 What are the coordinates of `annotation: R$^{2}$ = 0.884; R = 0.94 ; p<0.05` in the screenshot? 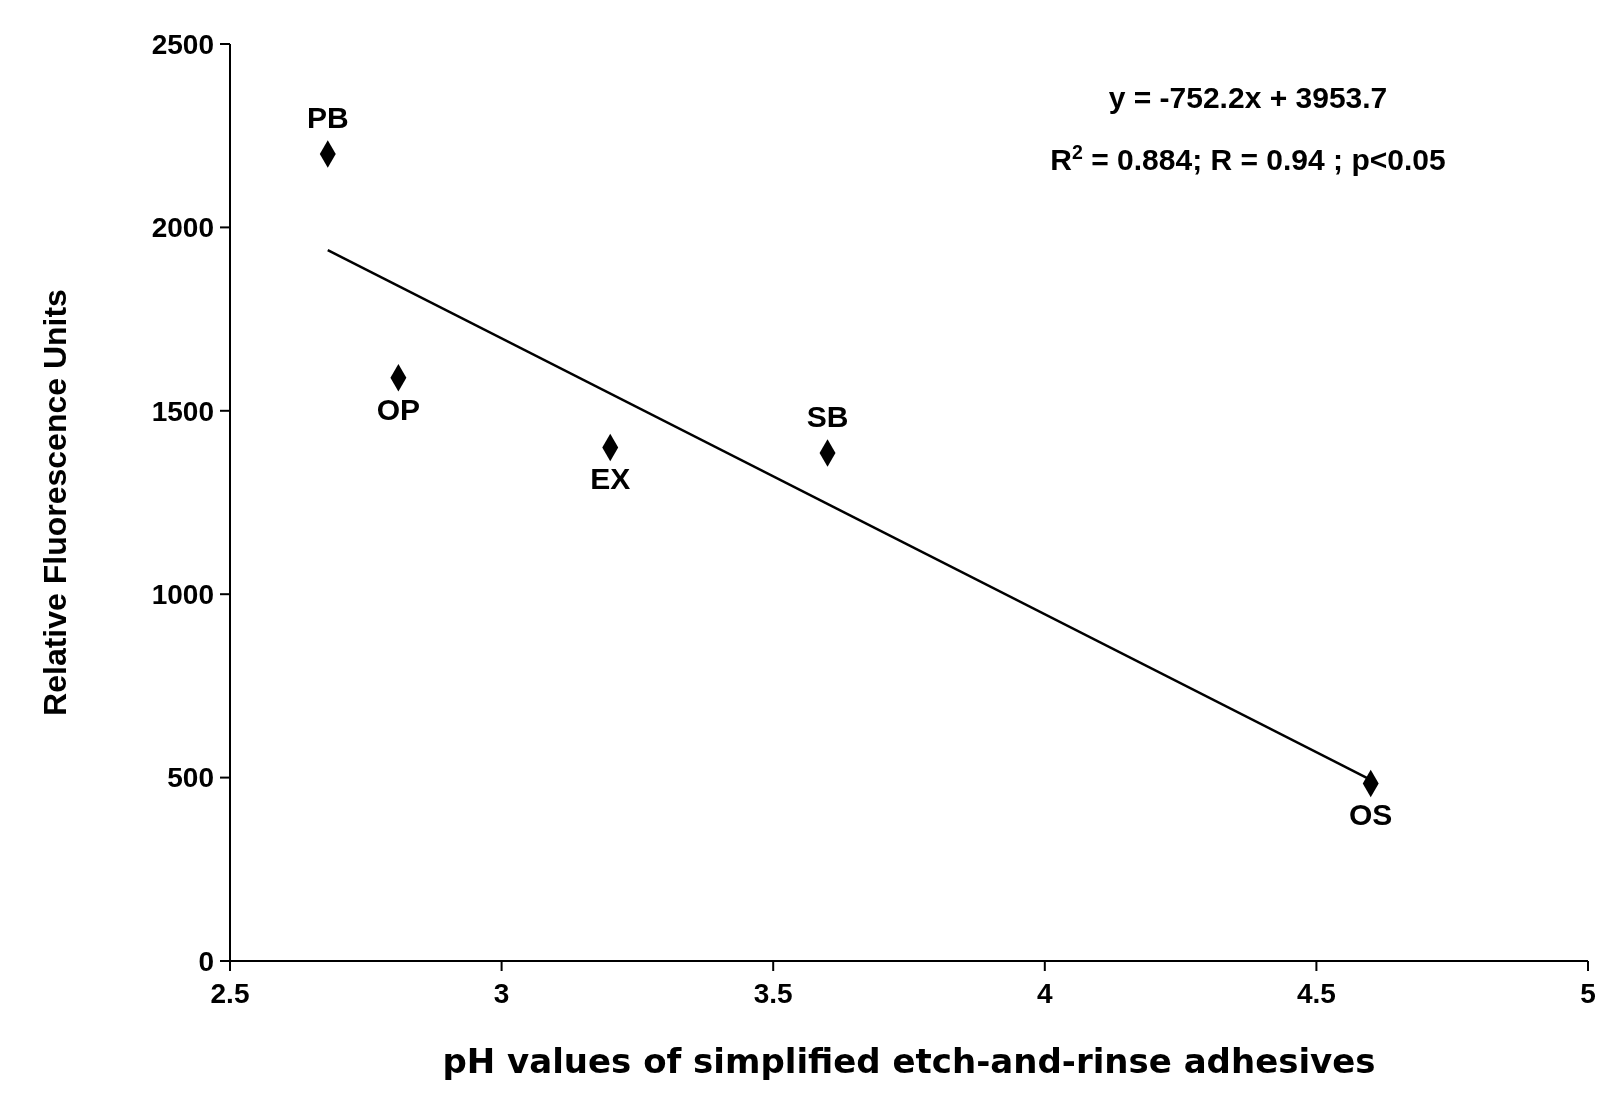 It's located at (1248, 158).